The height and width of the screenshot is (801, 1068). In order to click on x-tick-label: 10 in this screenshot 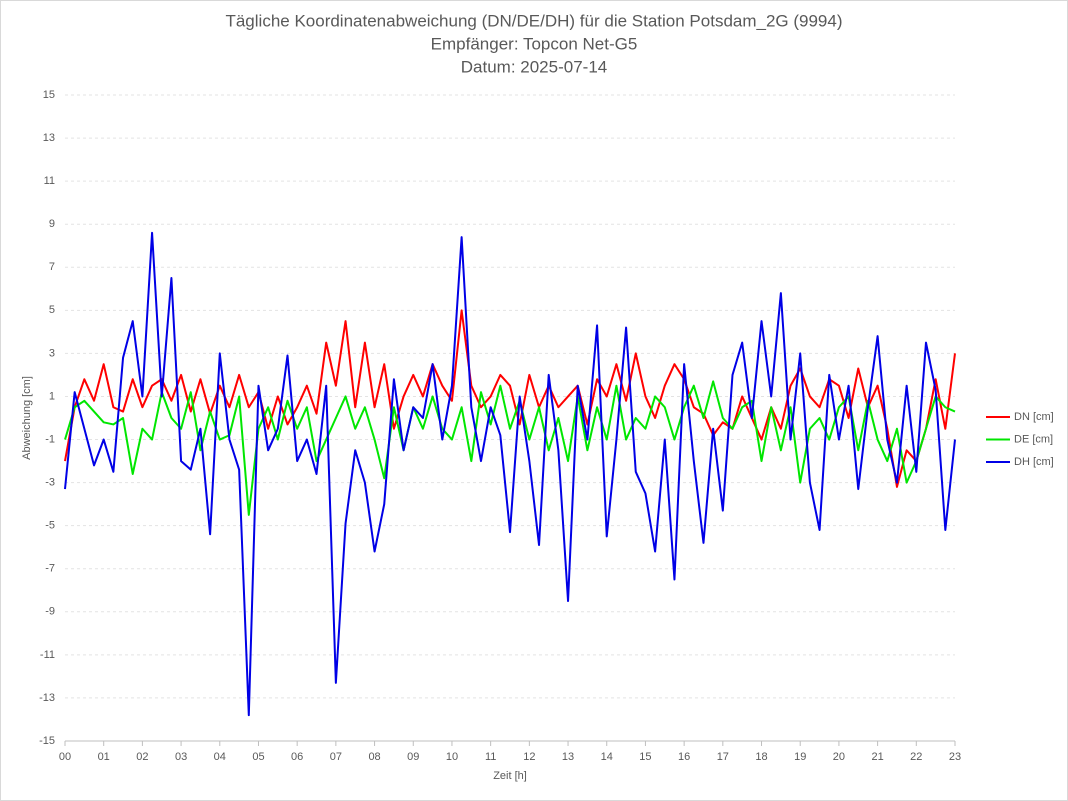, I will do `click(452, 757)`.